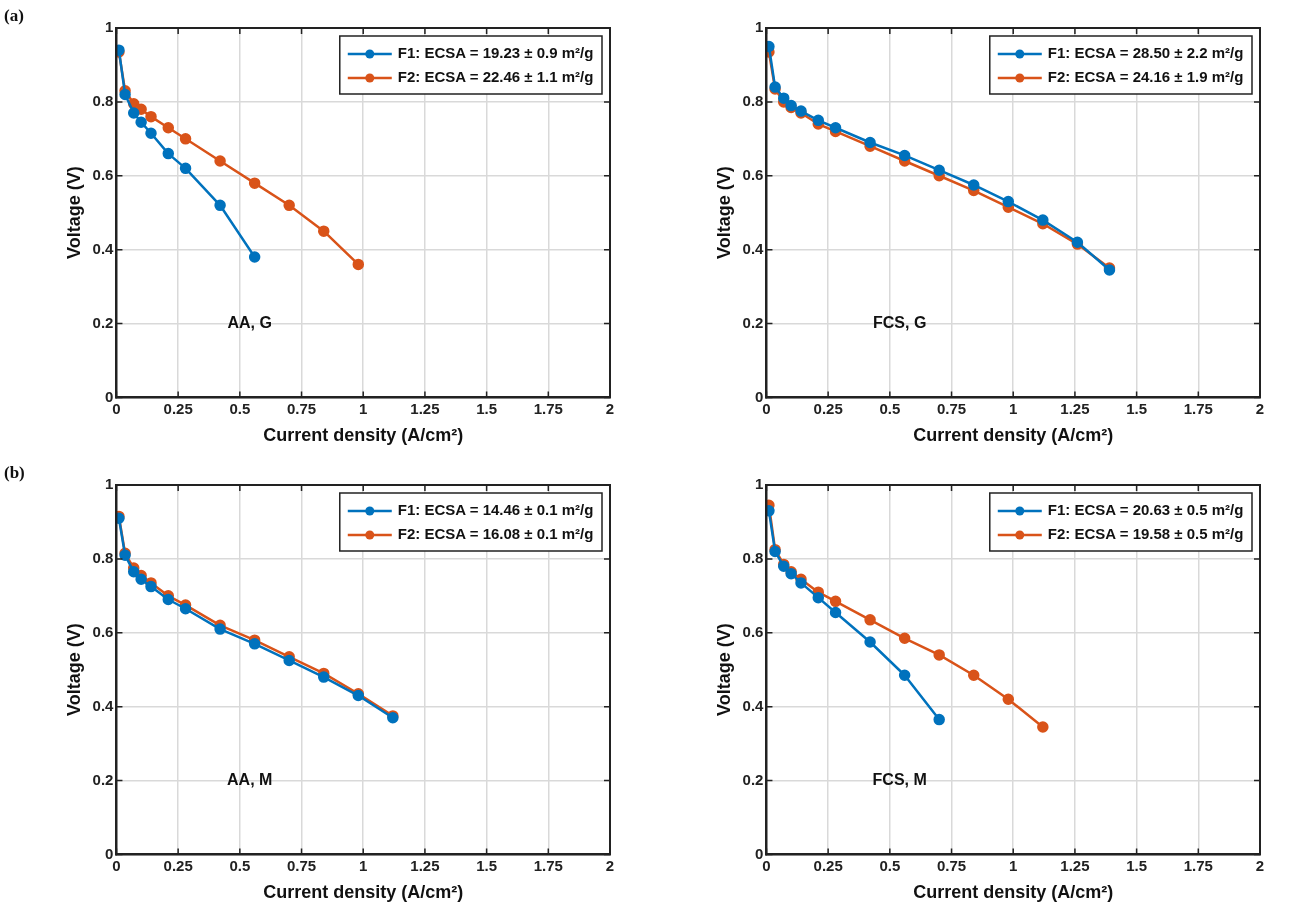  Describe the element at coordinates (900, 322) in the screenshot. I see `annotation: FCS, G` at that location.